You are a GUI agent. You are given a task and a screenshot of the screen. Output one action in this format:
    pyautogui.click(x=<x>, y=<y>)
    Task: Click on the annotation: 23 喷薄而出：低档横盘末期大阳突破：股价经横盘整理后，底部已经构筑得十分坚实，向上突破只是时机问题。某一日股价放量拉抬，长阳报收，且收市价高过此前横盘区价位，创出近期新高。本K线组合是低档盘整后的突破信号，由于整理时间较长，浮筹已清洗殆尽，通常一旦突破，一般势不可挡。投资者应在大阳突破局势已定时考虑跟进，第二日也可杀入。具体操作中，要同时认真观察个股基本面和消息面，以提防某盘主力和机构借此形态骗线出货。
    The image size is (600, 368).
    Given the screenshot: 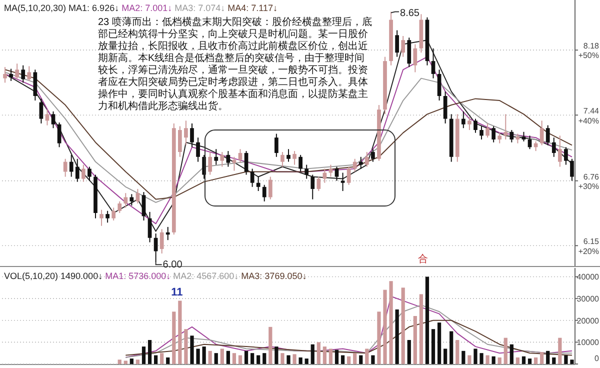 What is the action you would take?
    pyautogui.click(x=235, y=65)
    